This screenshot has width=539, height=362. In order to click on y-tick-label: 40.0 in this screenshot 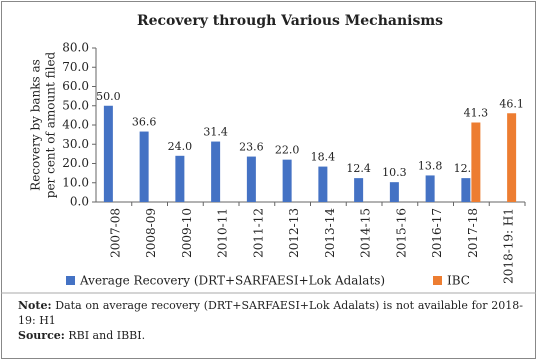, I will do `click(75, 125)`.